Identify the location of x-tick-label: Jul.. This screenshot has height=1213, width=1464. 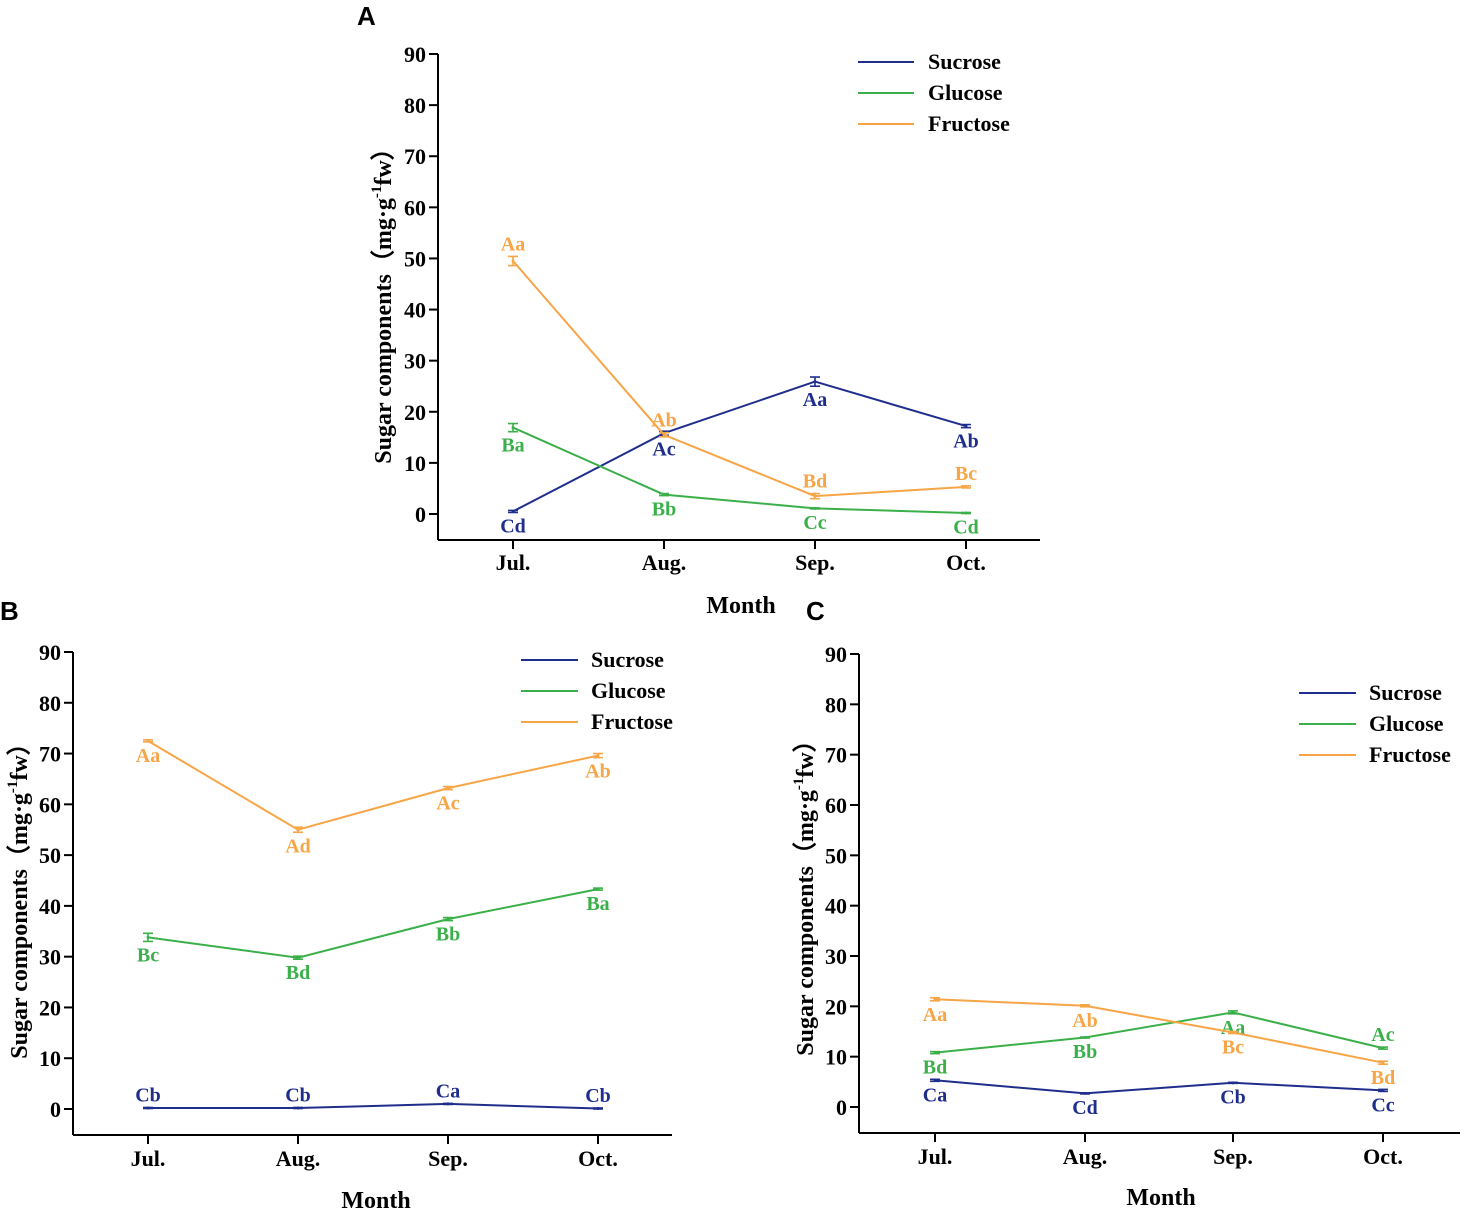
(148, 1158).